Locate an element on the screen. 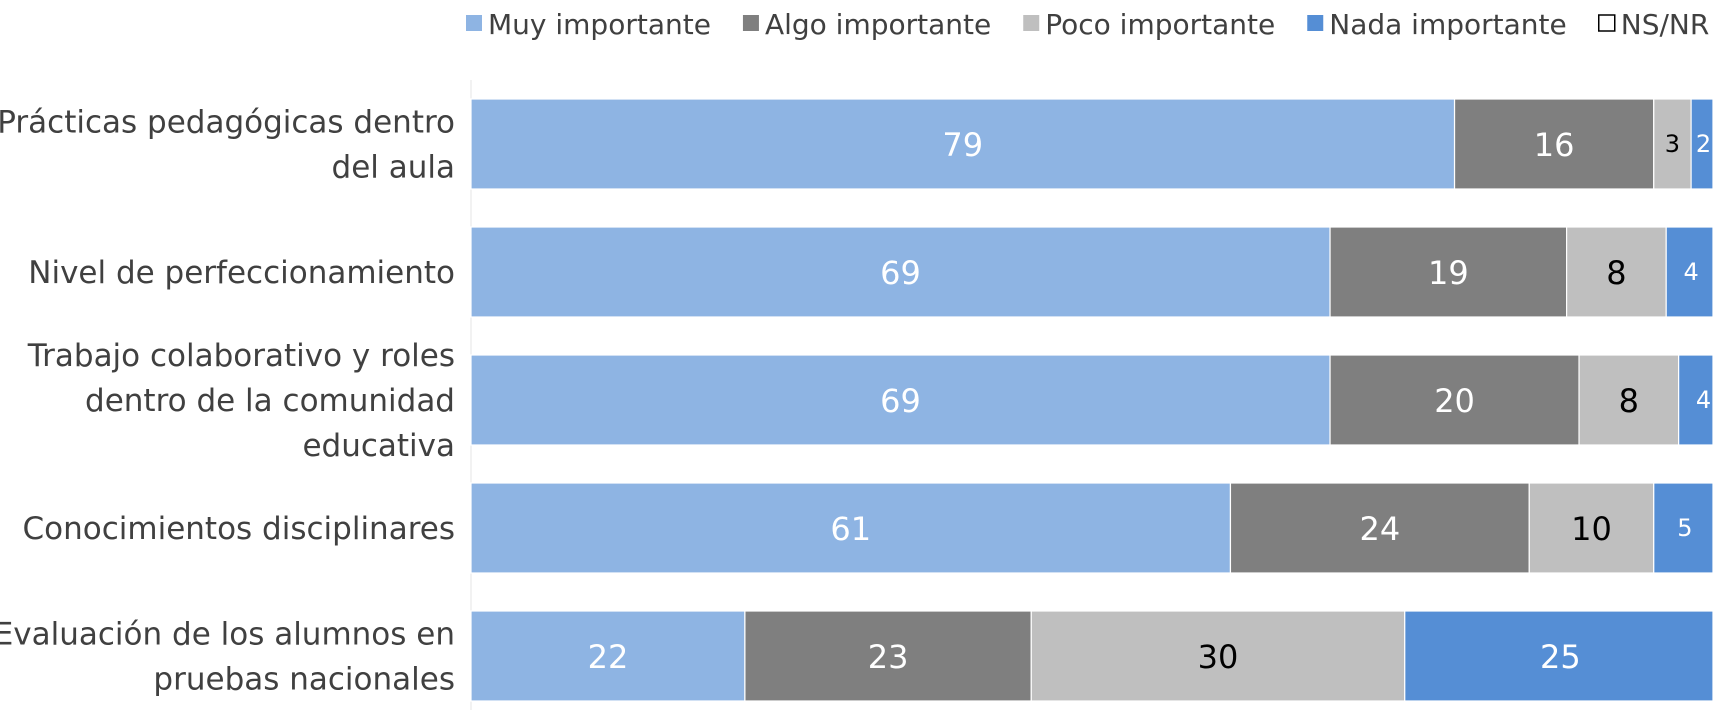 The width and height of the screenshot is (1713, 714). category-label-line: Trabajo colaborativo y roles is located at coordinates (241, 356).